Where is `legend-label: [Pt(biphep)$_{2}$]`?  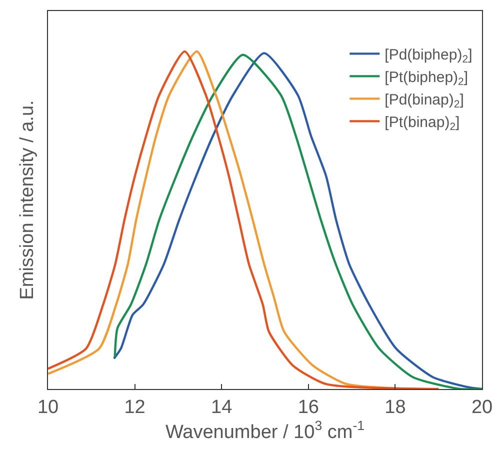
legend-label: [Pt(biphep)$_{2}$] is located at coordinates (426, 78).